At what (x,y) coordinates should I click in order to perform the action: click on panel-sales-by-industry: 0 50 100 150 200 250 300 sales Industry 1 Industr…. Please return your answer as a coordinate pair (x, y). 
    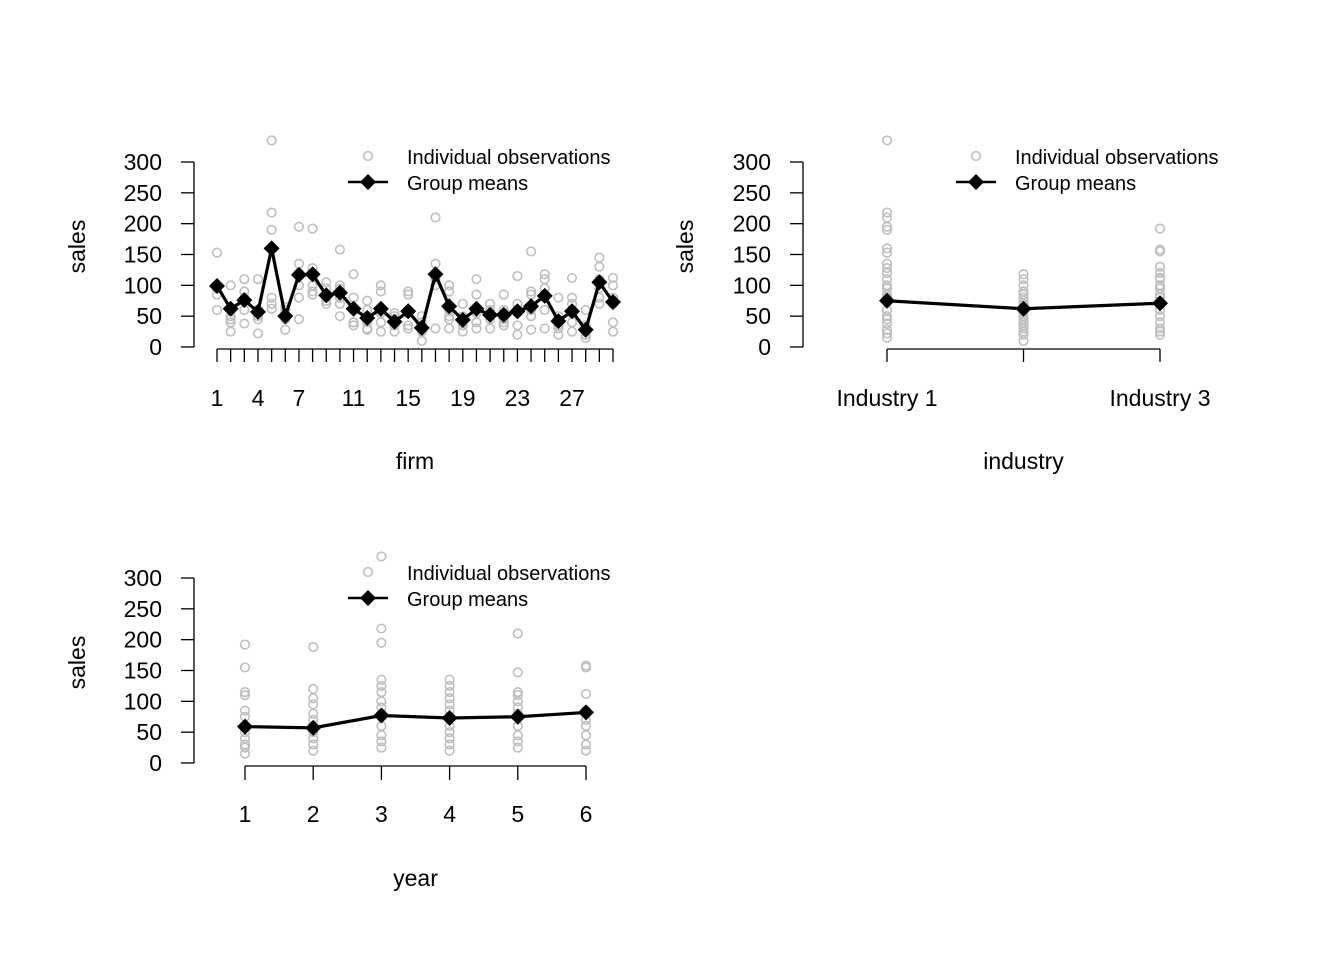
    Looking at the image, I should click on (945, 304).